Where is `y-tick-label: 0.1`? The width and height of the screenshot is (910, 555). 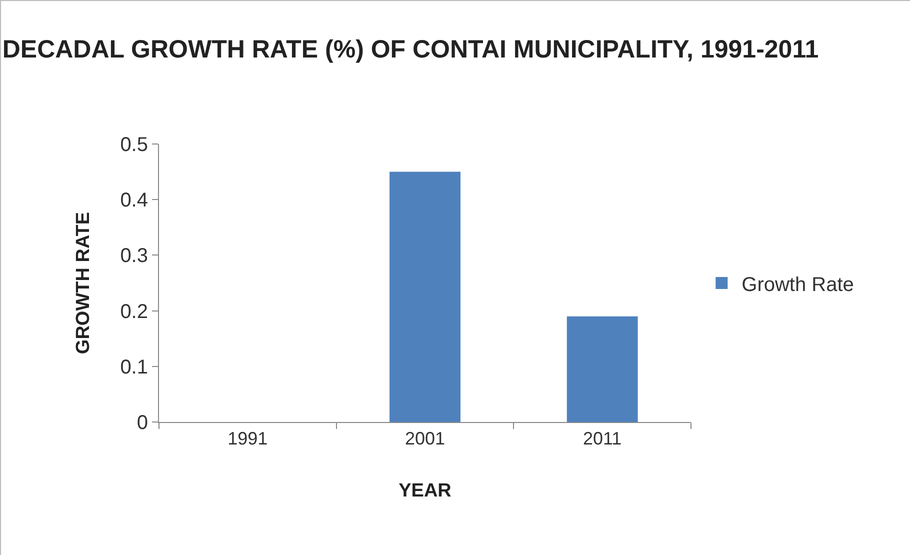 y-tick-label: 0.1 is located at coordinates (134, 367).